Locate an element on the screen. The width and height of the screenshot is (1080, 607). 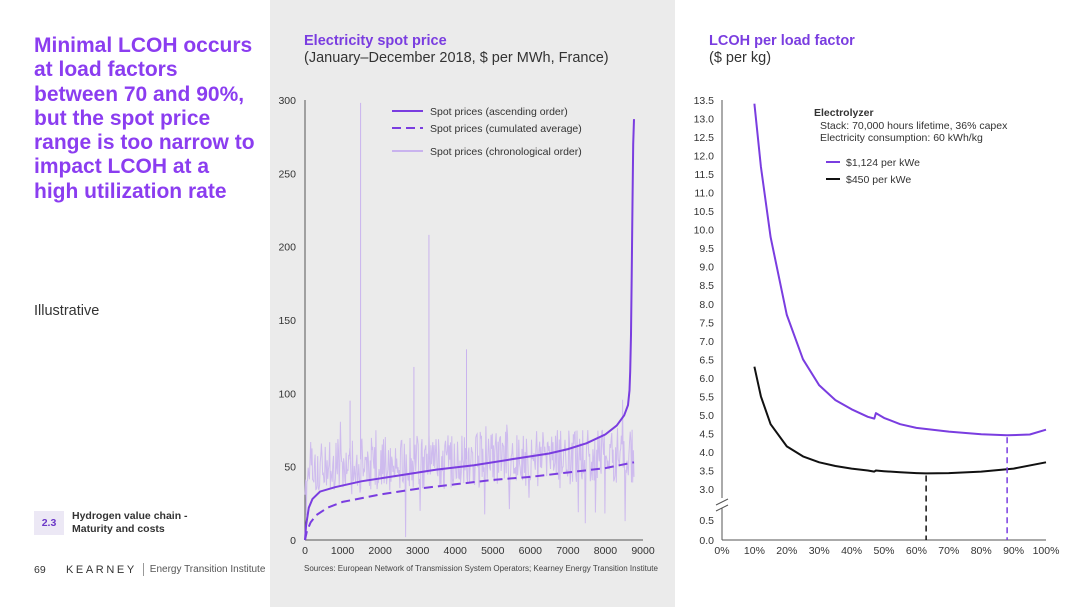
lcoh-legend-label: $450 per kWe is located at coordinates (878, 180).